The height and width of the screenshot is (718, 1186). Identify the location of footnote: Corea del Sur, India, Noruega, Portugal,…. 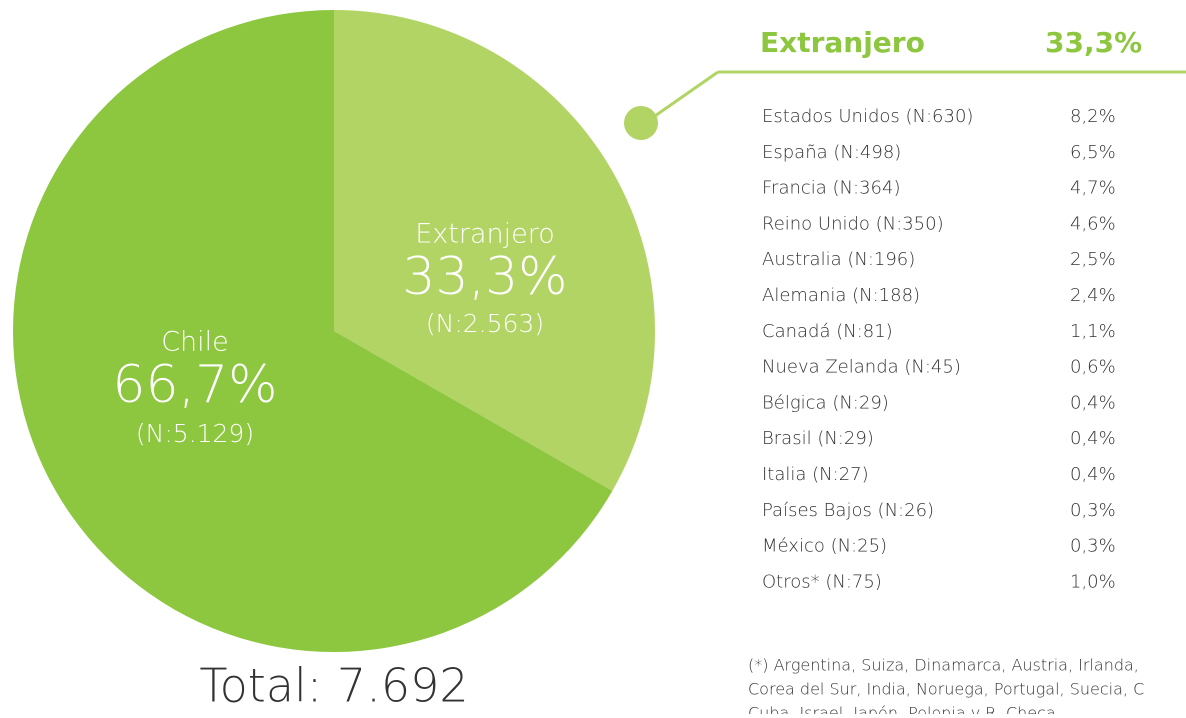
(946, 689).